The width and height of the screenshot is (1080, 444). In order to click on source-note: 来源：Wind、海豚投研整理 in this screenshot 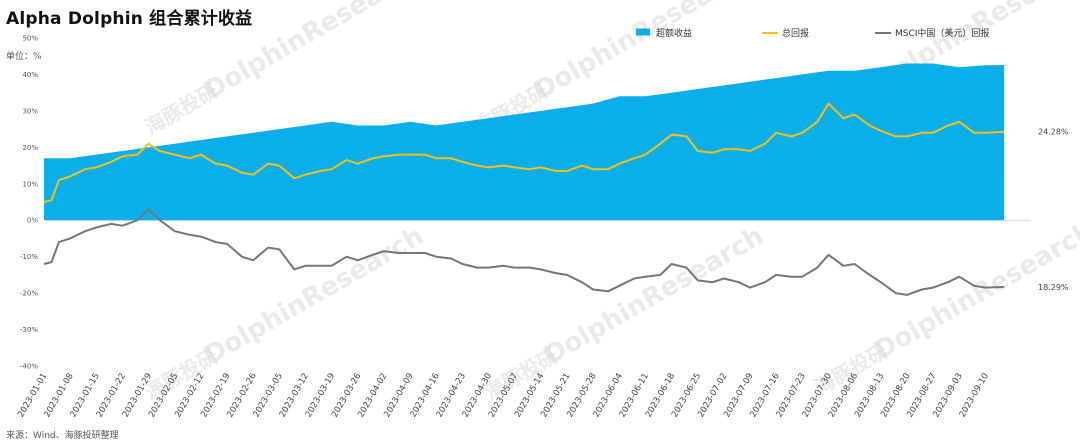, I will do `click(62, 436)`.